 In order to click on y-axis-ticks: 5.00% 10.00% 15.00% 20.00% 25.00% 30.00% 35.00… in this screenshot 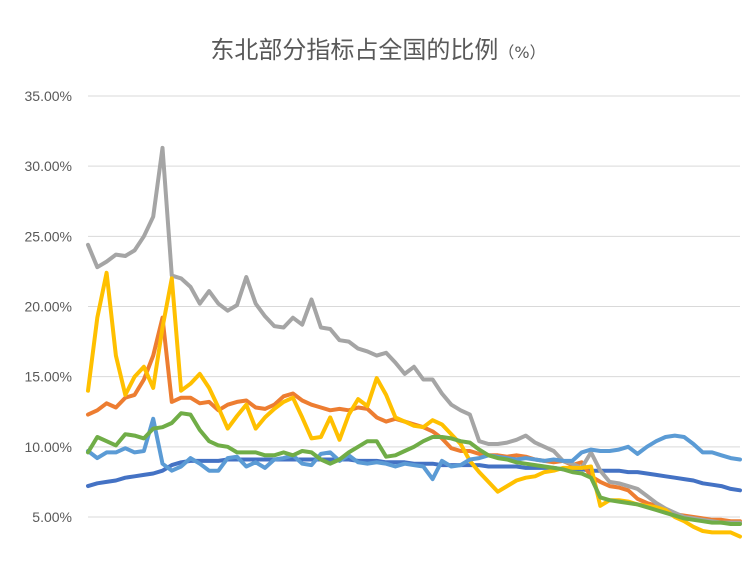, I will do `click(48, 306)`.